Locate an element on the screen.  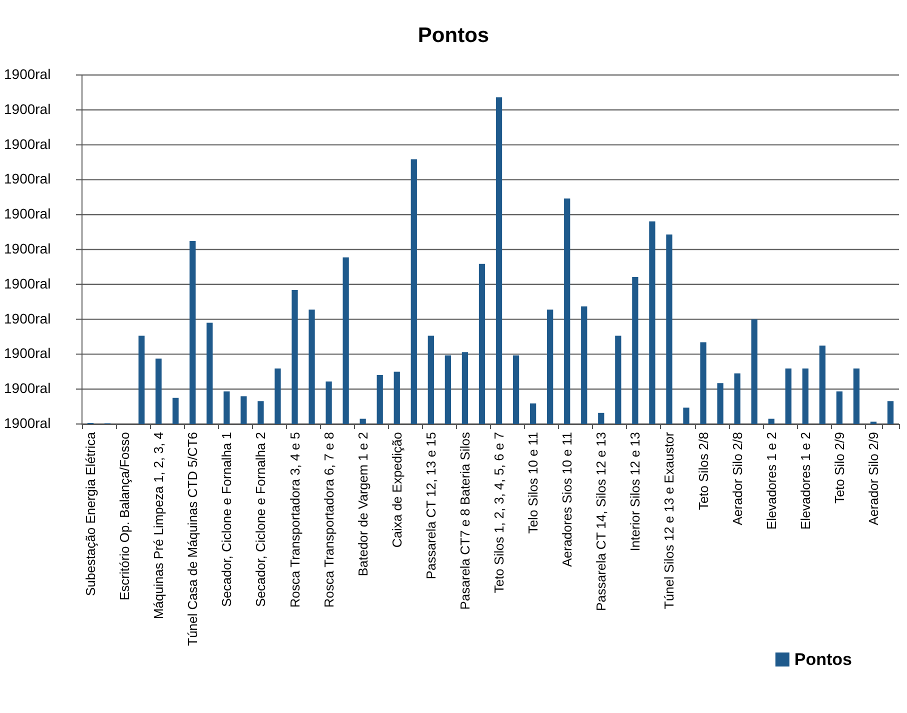
x-tick-label: Rosca Transportadora 3, 4 e 5 is located at coordinates (294, 520).